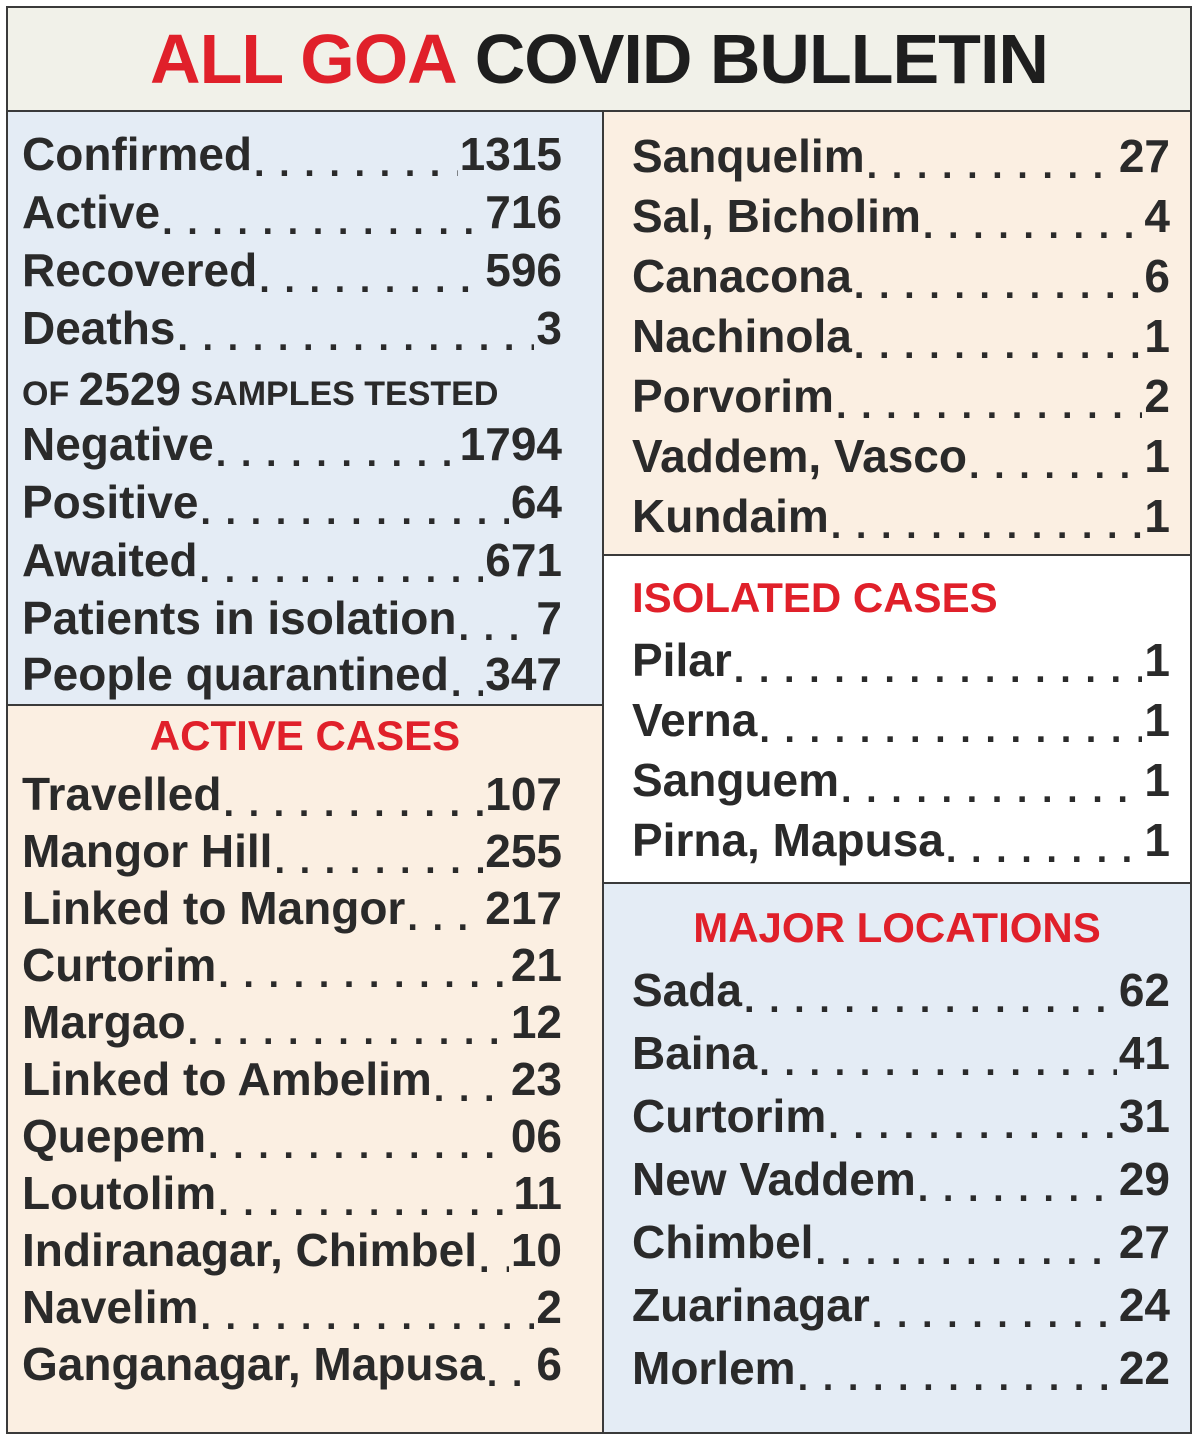 This screenshot has width=1200, height=1441. What do you see at coordinates (292, 965) in the screenshot?
I see `case-row: Curtorim 21` at bounding box center [292, 965].